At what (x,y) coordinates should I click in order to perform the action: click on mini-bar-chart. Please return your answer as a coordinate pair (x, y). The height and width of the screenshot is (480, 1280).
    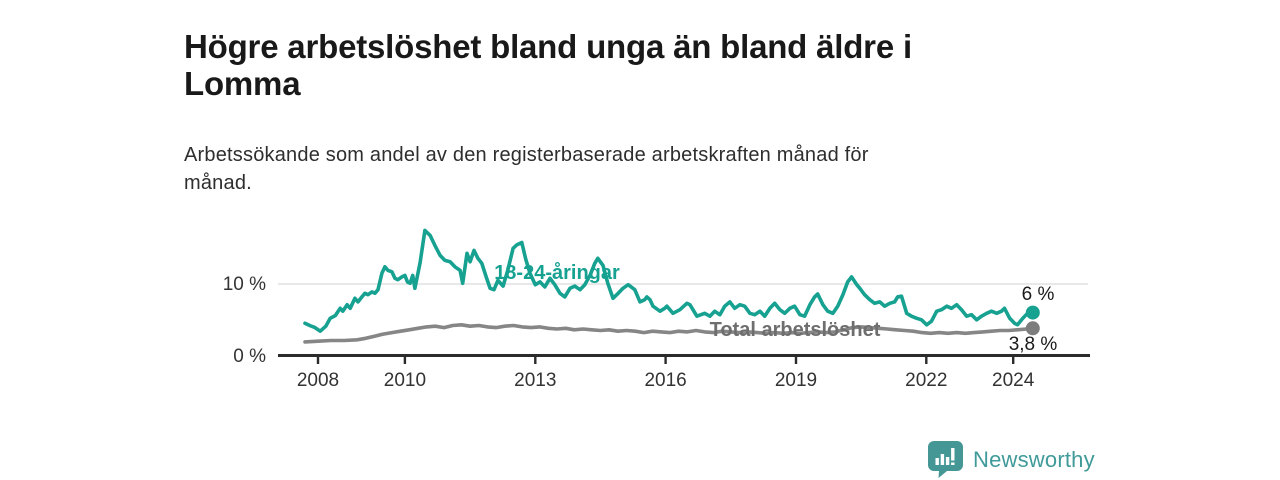
    Looking at the image, I should click on (945, 456).